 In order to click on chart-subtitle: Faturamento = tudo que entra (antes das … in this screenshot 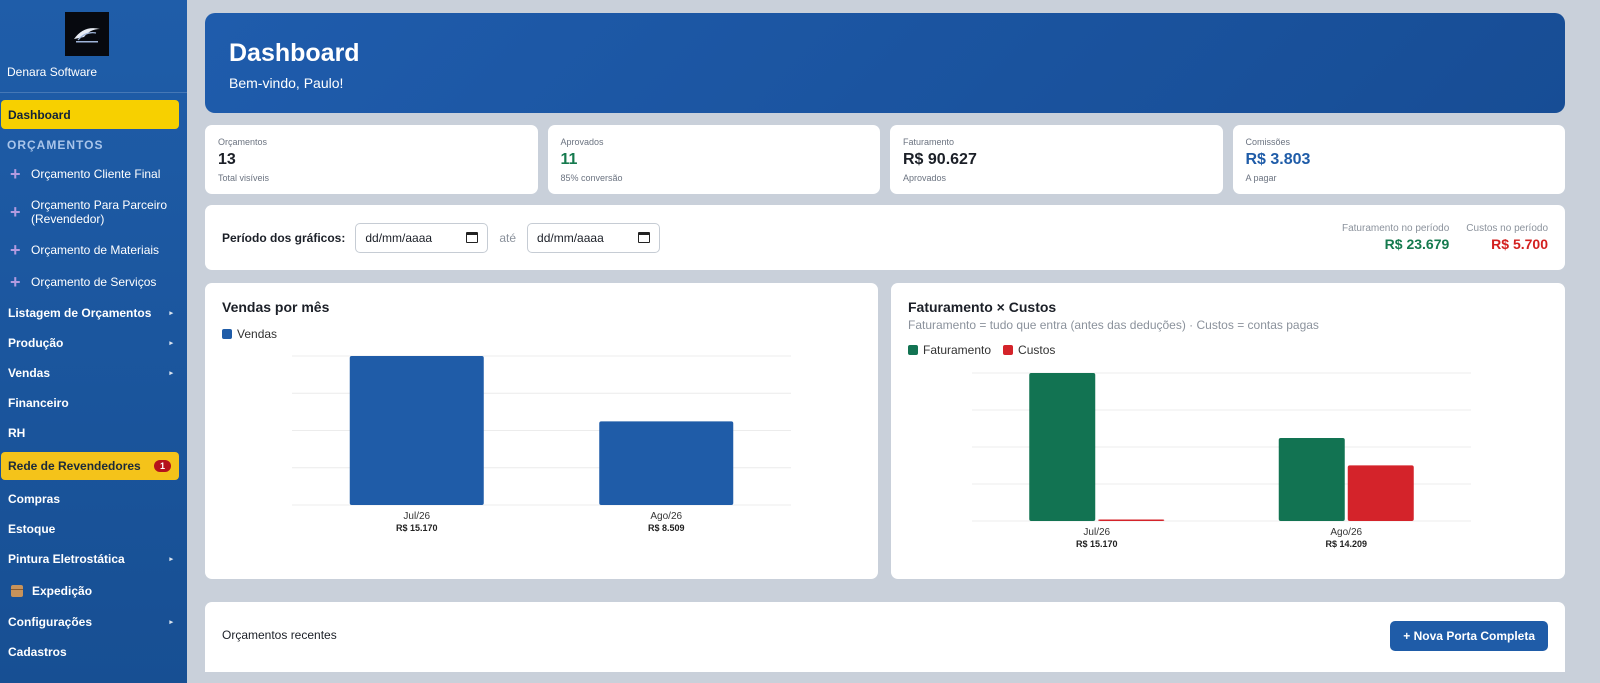, I will do `click(1113, 325)`.